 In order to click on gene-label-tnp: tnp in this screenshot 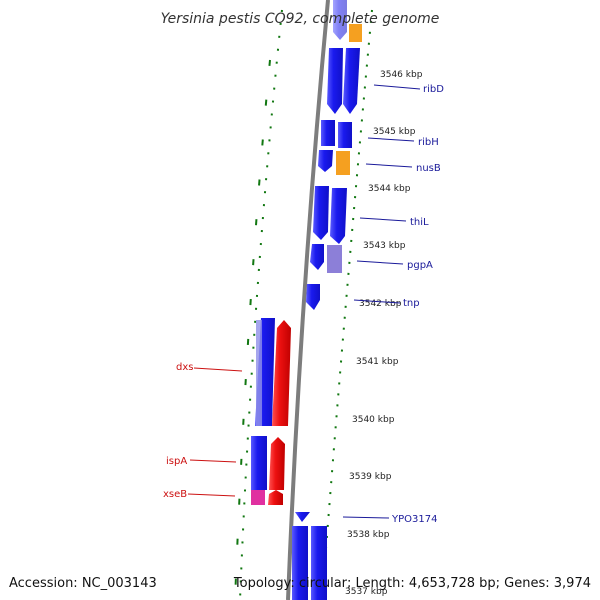, I will do `click(411, 303)`.